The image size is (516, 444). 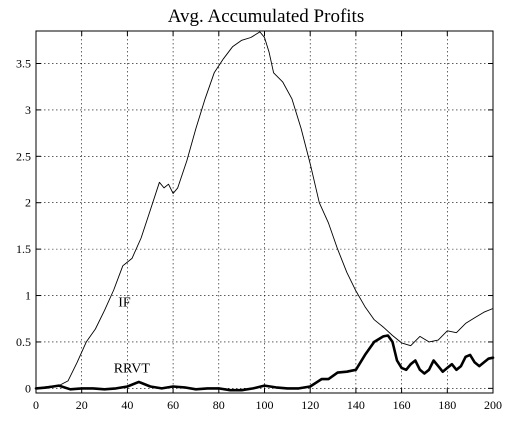 I want to click on series-line-rrvt, so click(x=264, y=363).